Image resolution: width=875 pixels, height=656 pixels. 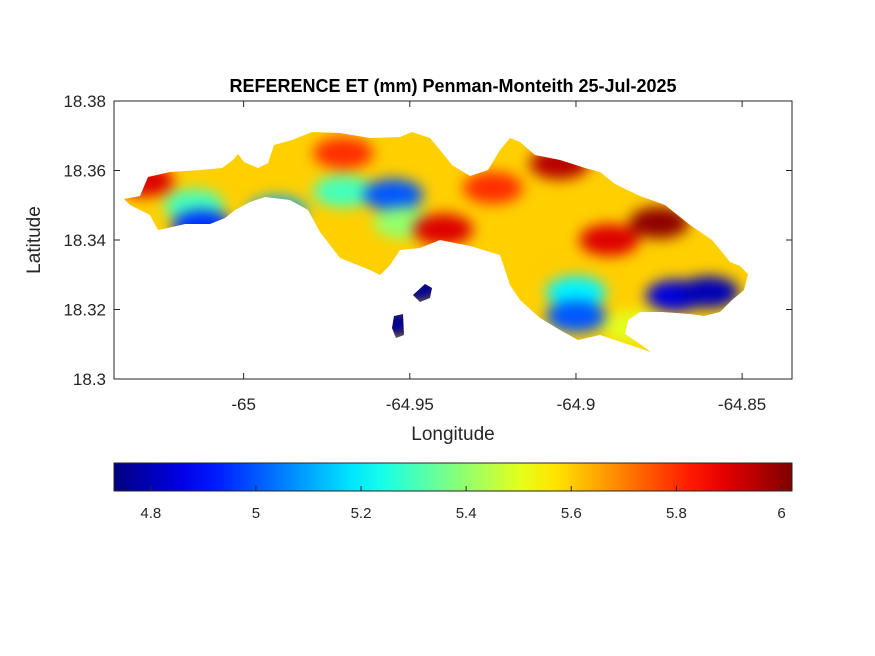 I want to click on x-axis-label: Longitude, so click(x=452, y=434).